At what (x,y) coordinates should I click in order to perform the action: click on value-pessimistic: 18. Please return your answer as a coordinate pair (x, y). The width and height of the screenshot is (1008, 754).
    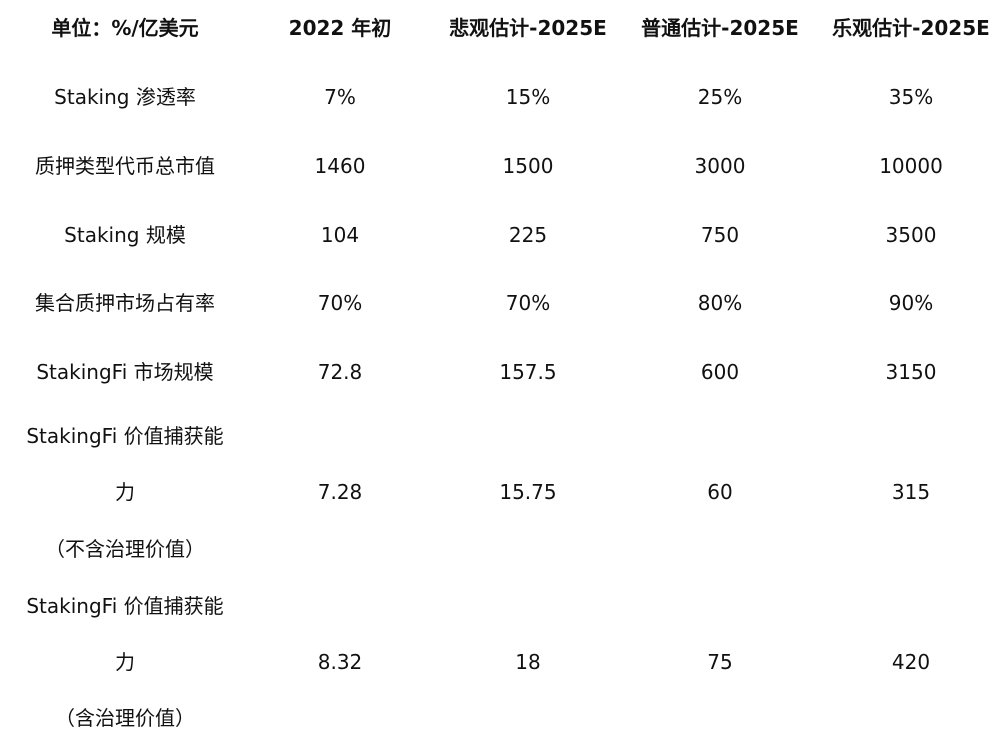
    Looking at the image, I should click on (528, 662).